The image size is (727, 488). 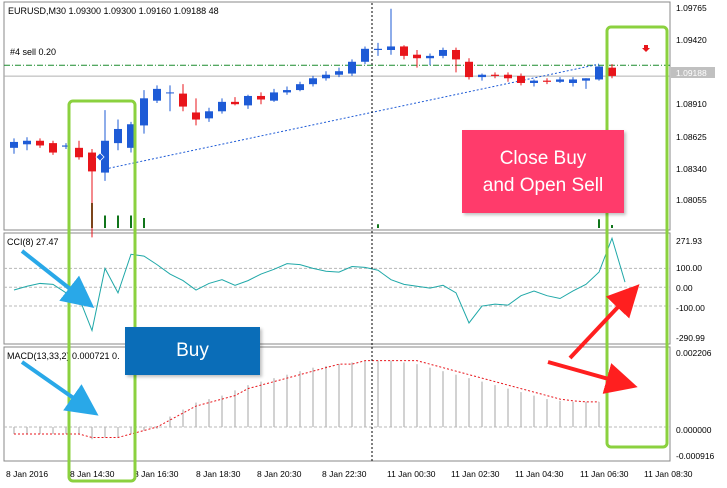 What do you see at coordinates (690, 338) in the screenshot?
I see `cci-axis-label: -290.99` at bounding box center [690, 338].